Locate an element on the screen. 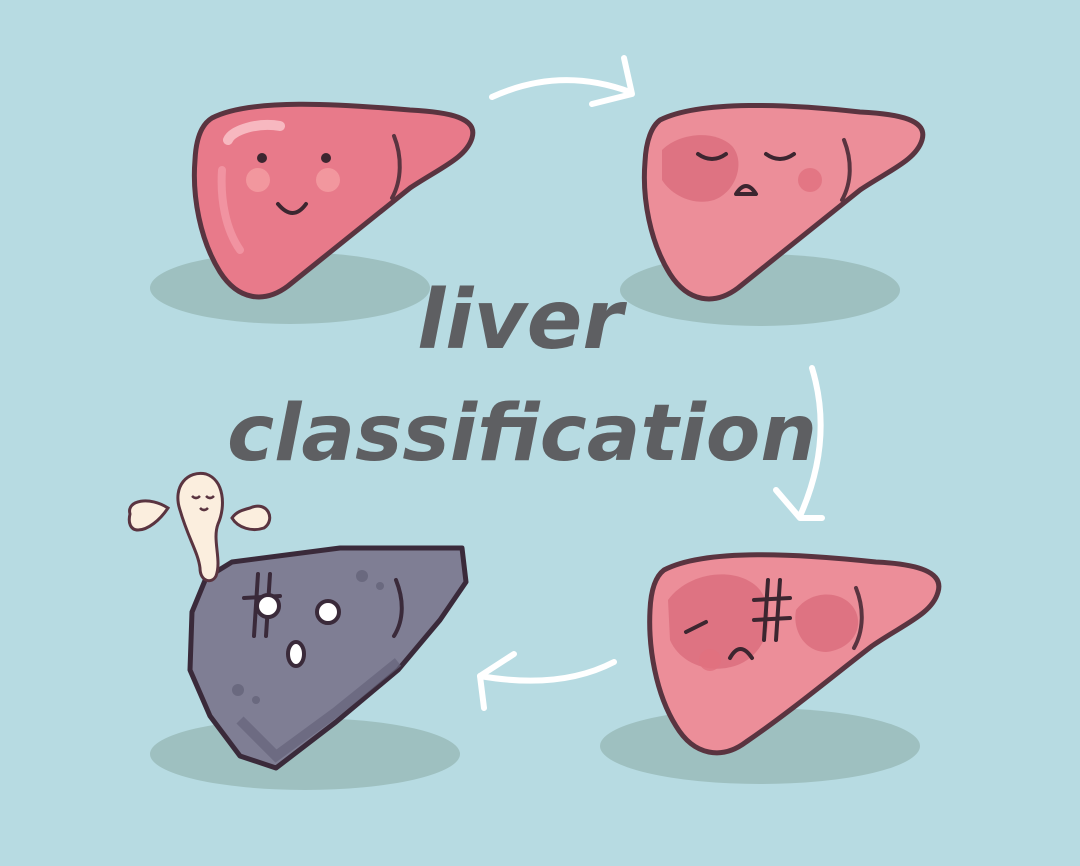 This screenshot has width=1080, height=866. arrow-top-icon is located at coordinates (562, 81).